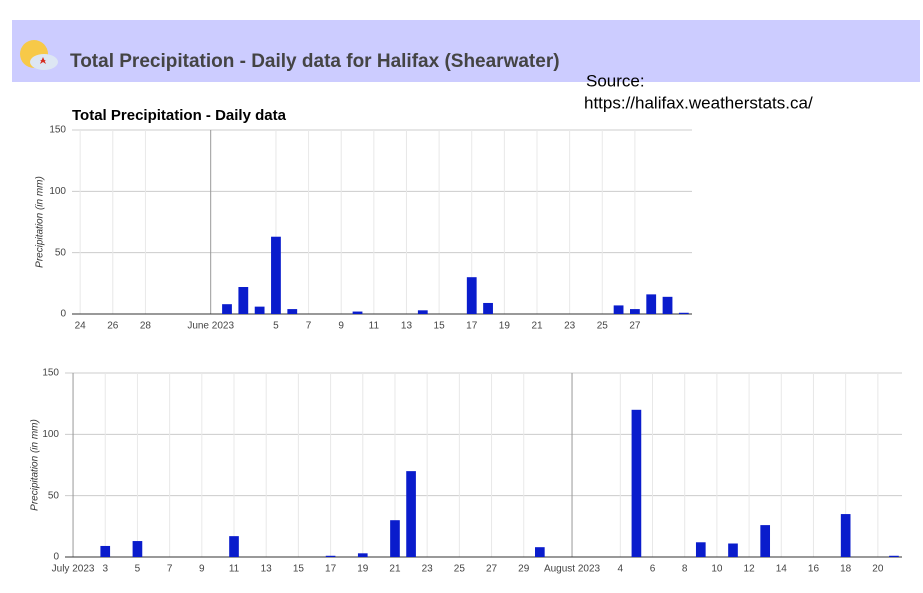 The image size is (923, 593). I want to click on x-tick-label: June 2023, so click(210, 326).